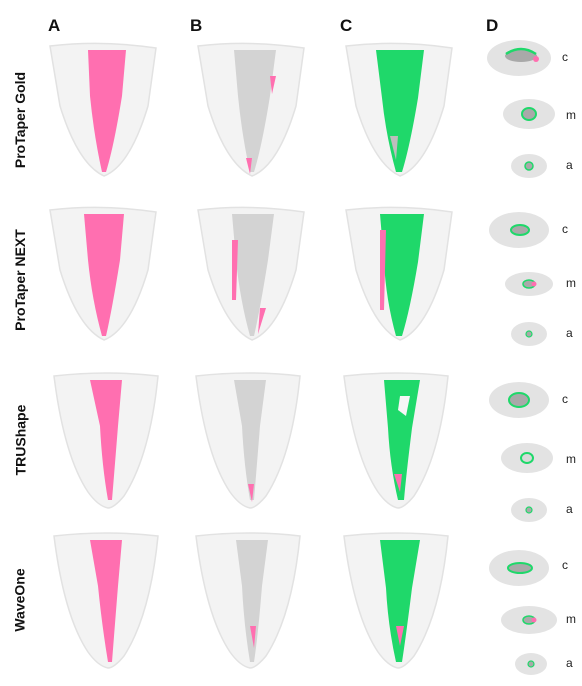  I want to click on row-label-text: WaveOne, so click(20, 600).